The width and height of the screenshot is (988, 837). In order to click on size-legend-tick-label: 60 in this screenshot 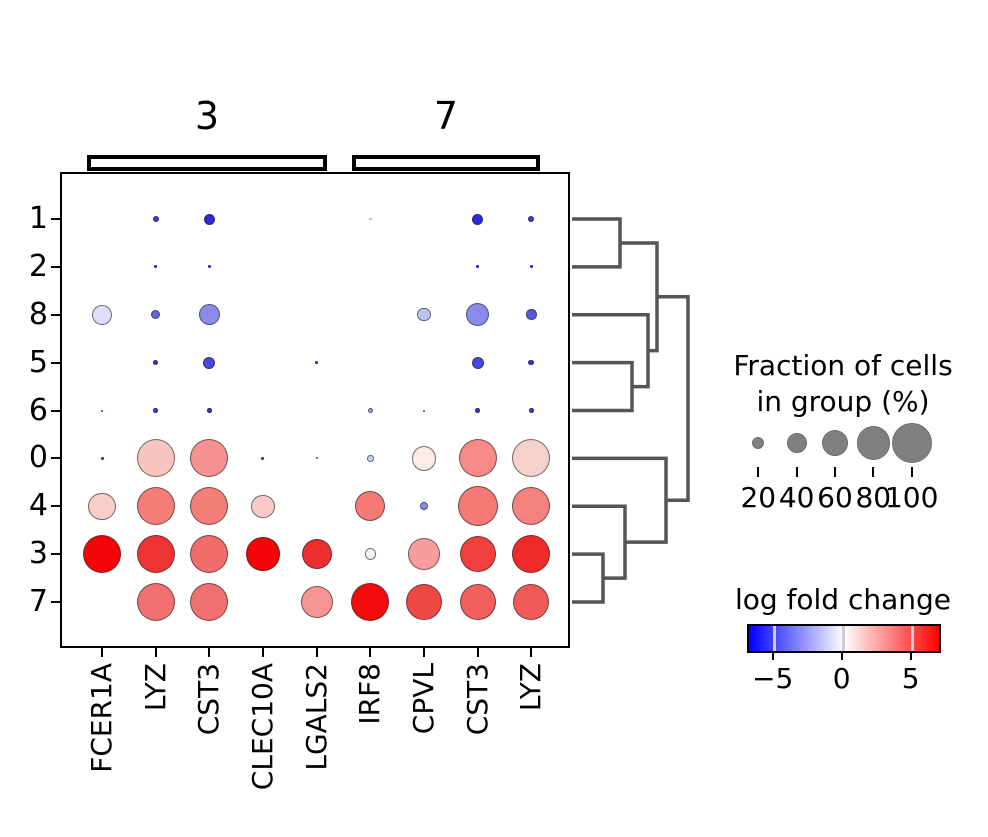, I will do `click(835, 497)`.